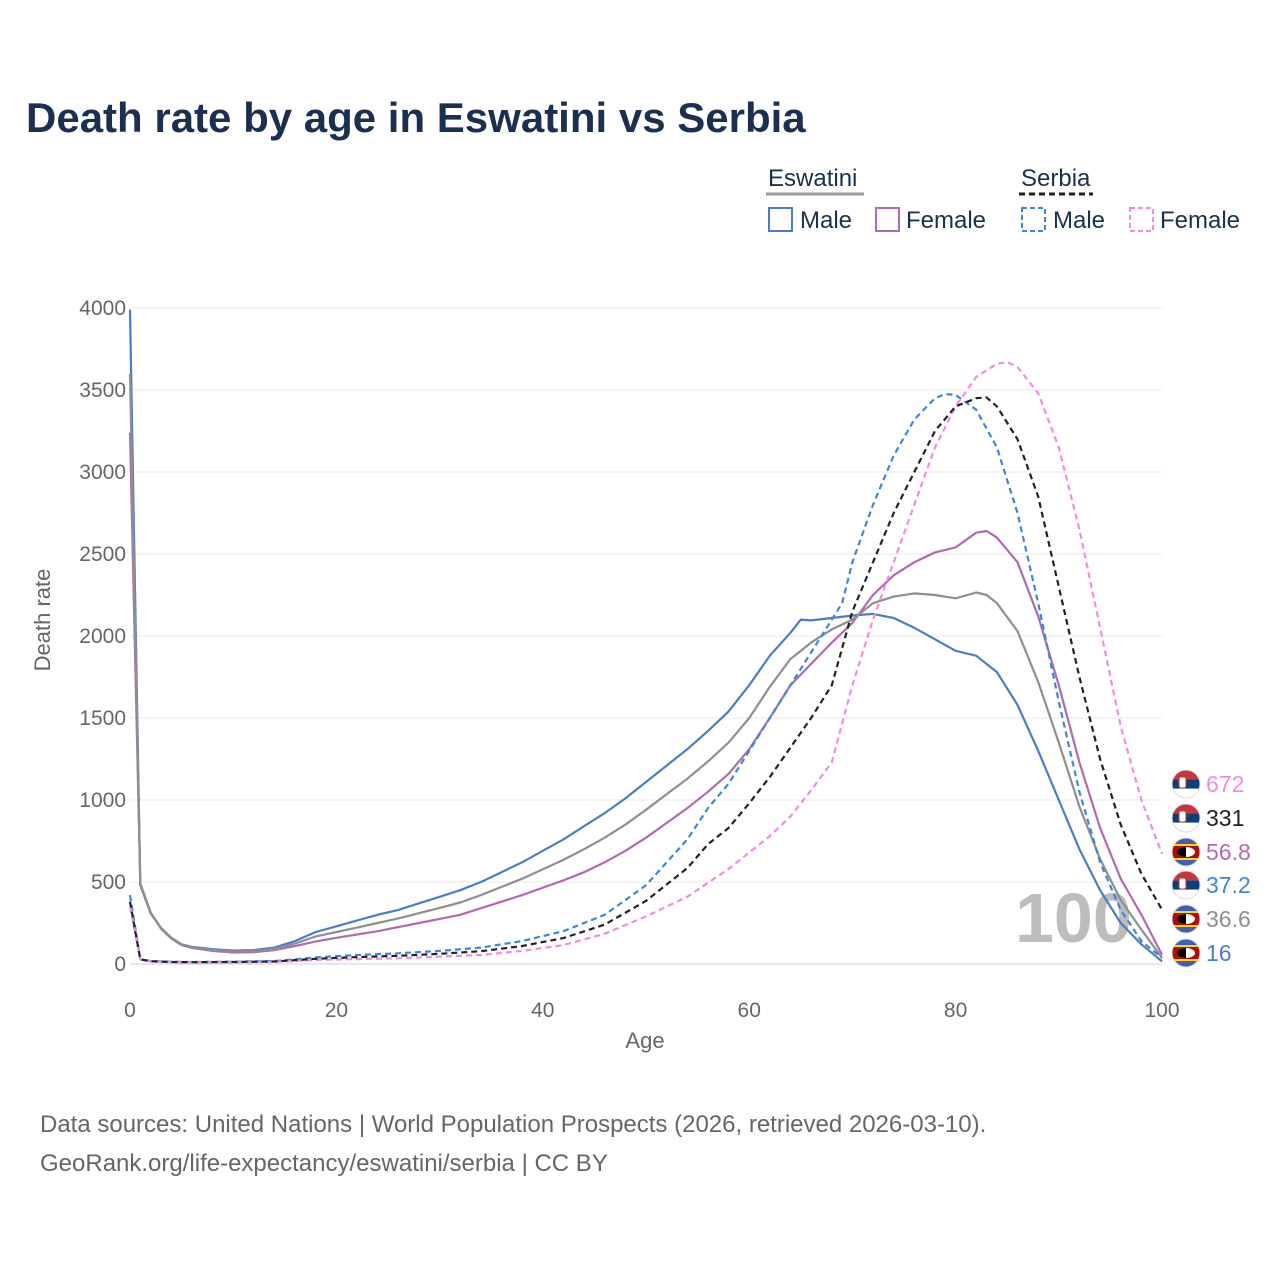 Image resolution: width=1280 pixels, height=1280 pixels. Describe the element at coordinates (1056, 178) in the screenshot. I see `legend-group-serbia: Serbia` at that location.